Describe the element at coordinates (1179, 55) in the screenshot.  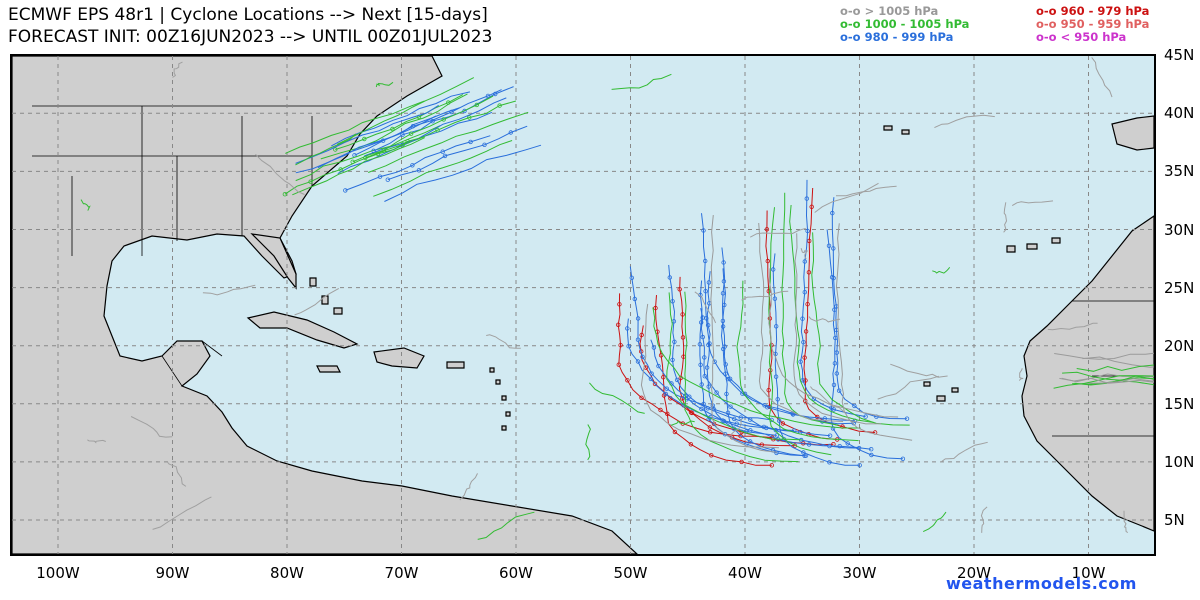
I see `lat-label: 45N` at that location.